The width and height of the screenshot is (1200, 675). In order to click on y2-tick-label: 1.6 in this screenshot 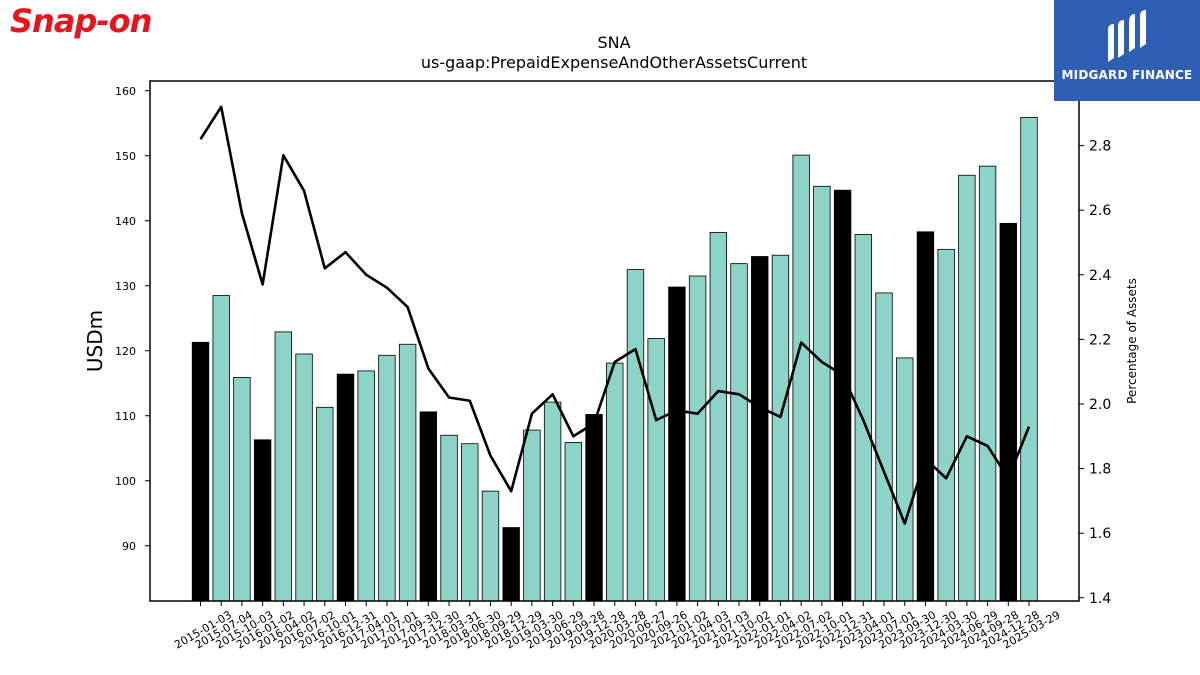, I will do `click(1100, 534)`.